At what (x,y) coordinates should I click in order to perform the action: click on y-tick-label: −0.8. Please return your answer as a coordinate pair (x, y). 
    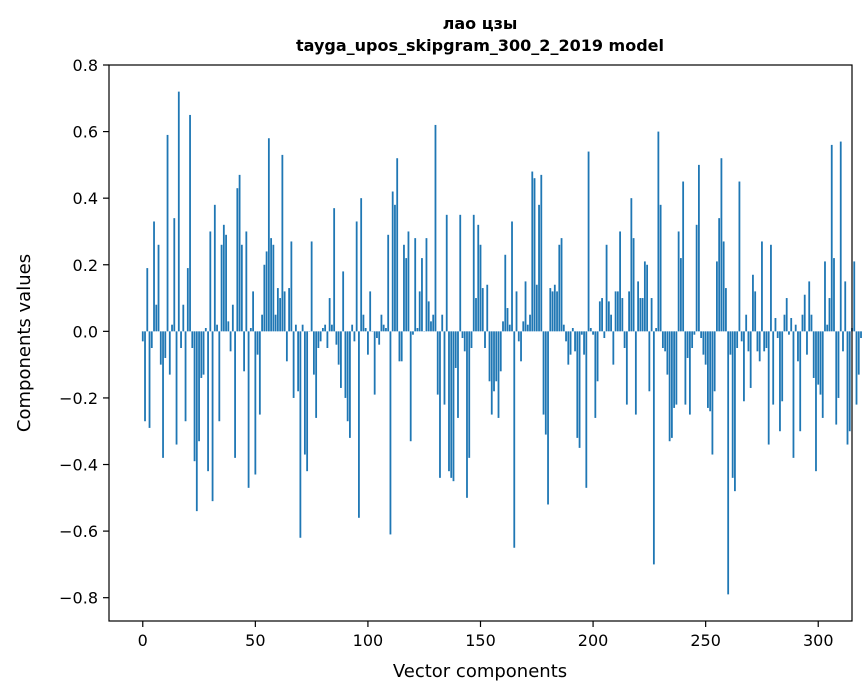
    Looking at the image, I should click on (78, 598).